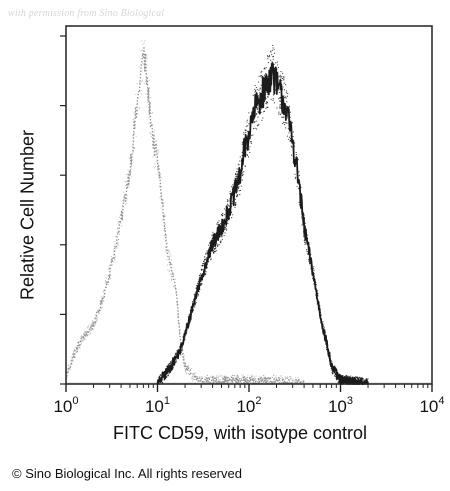 The image size is (450, 491). Describe the element at coordinates (240, 433) in the screenshot. I see `x-axis-label: FITC CD59, with isotype control` at that location.